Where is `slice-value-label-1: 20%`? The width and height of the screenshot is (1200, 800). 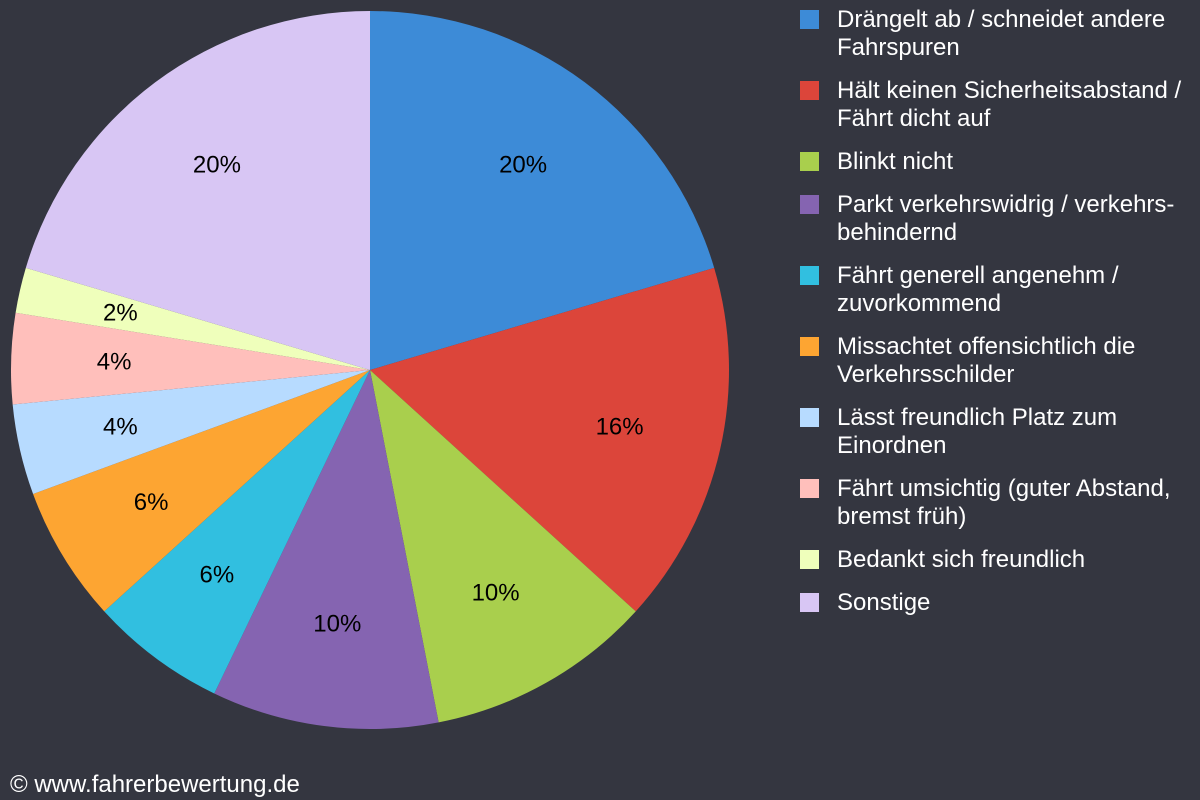
slice-value-label-1: 20% is located at coordinates (523, 164).